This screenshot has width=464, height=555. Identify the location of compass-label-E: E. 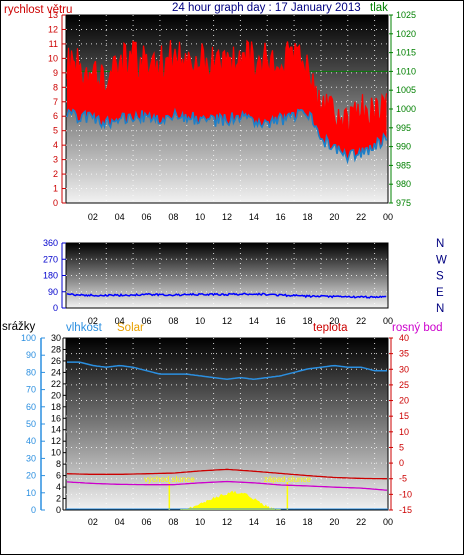
(440, 293).